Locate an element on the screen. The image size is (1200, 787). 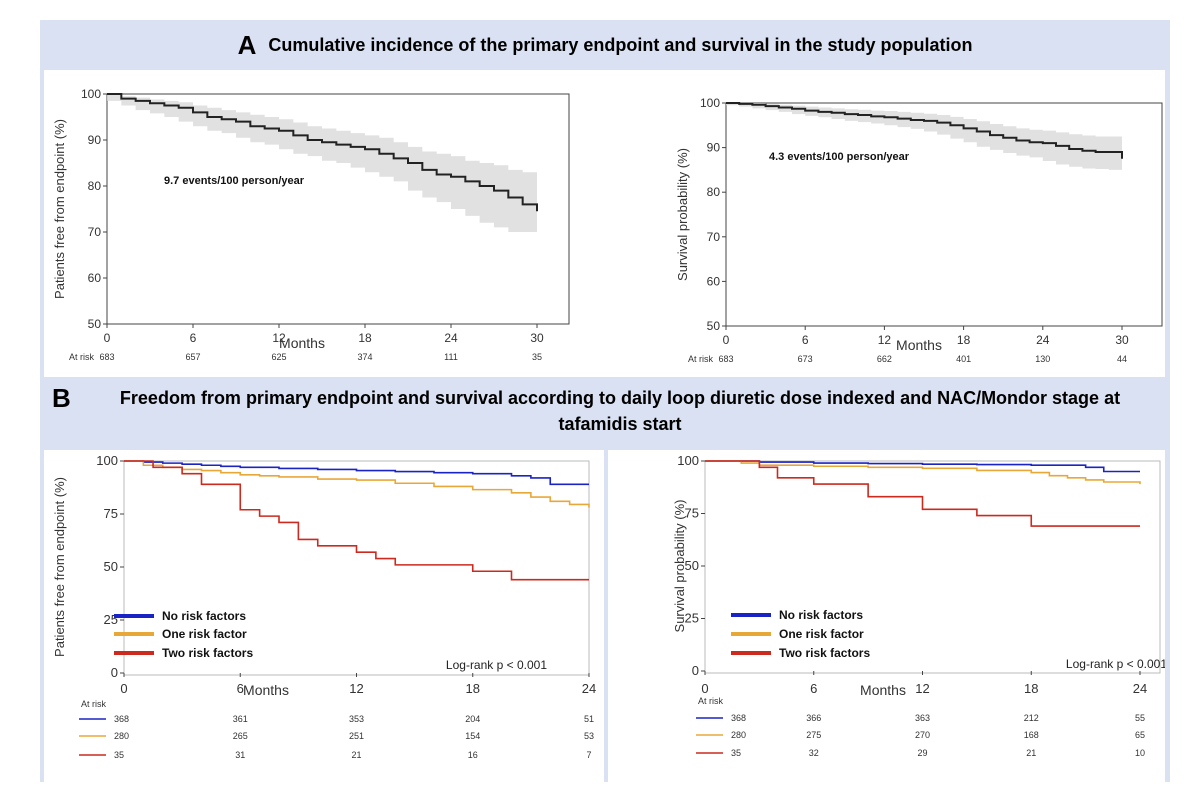
at-risk-value: 353 is located at coordinates (356, 719).